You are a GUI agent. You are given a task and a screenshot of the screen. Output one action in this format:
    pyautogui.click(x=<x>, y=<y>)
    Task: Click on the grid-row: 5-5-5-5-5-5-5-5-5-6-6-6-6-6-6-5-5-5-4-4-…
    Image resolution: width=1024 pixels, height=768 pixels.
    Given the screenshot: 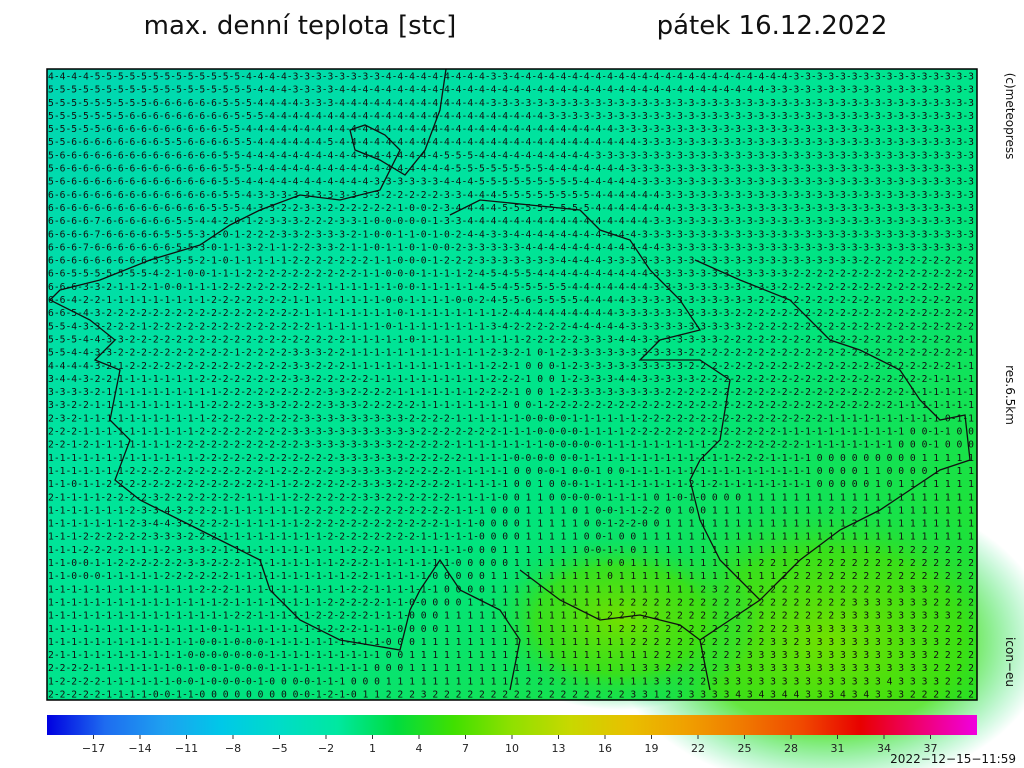 What is the action you would take?
    pyautogui.click(x=511, y=103)
    